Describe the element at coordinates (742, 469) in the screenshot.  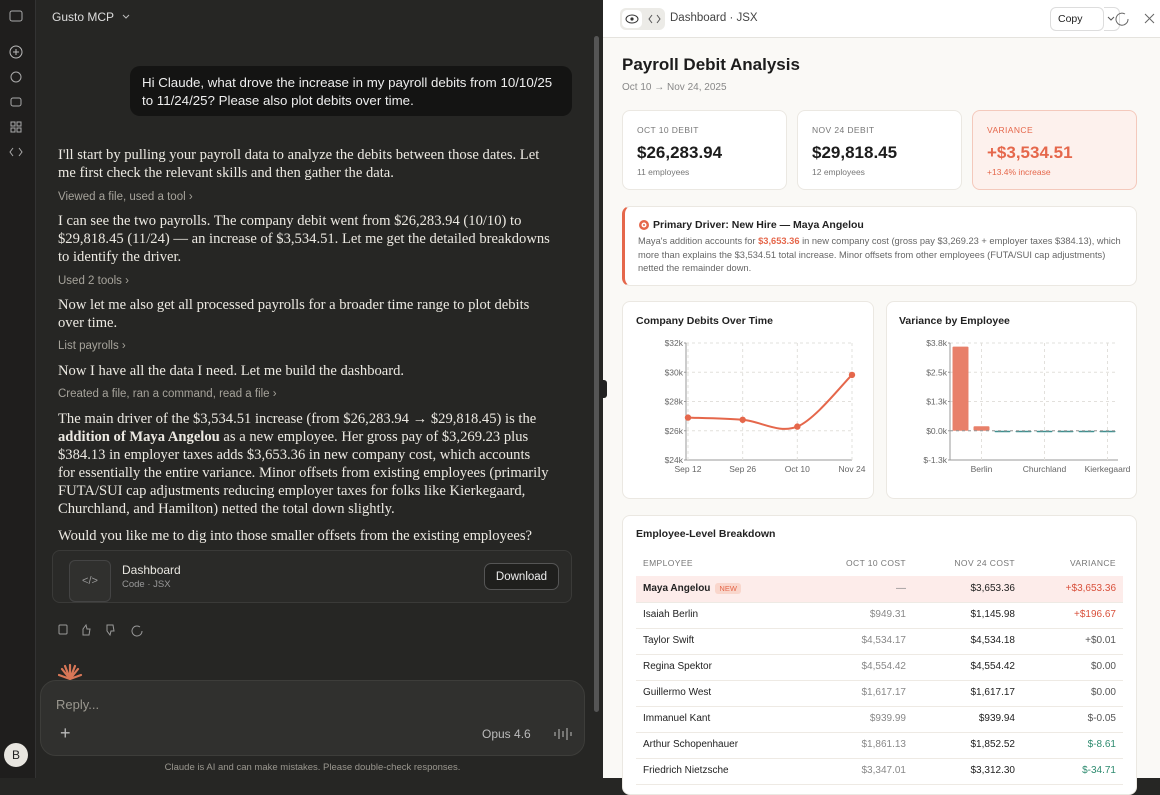
I see `x-tick-label: Sep 26` at that location.